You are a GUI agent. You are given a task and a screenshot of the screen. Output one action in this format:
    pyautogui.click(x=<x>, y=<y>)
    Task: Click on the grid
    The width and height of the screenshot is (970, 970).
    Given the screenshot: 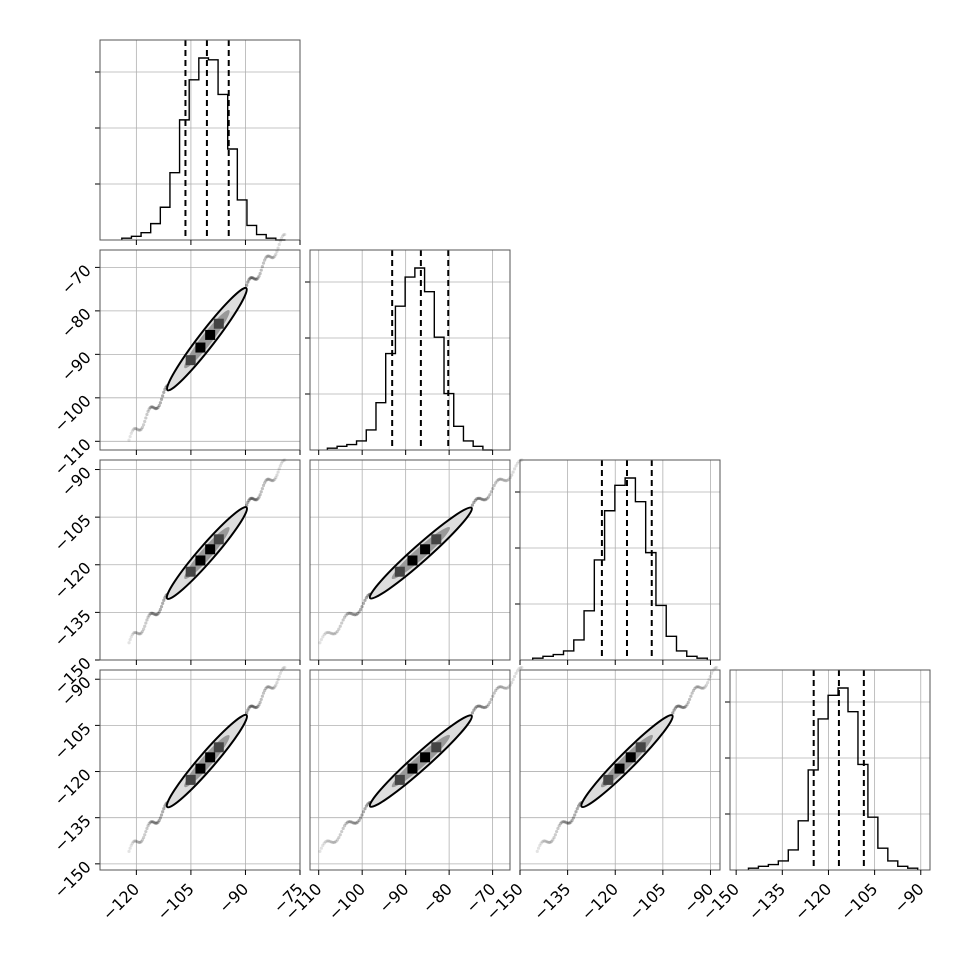 What is the action you would take?
    pyautogui.click(x=410, y=350)
    